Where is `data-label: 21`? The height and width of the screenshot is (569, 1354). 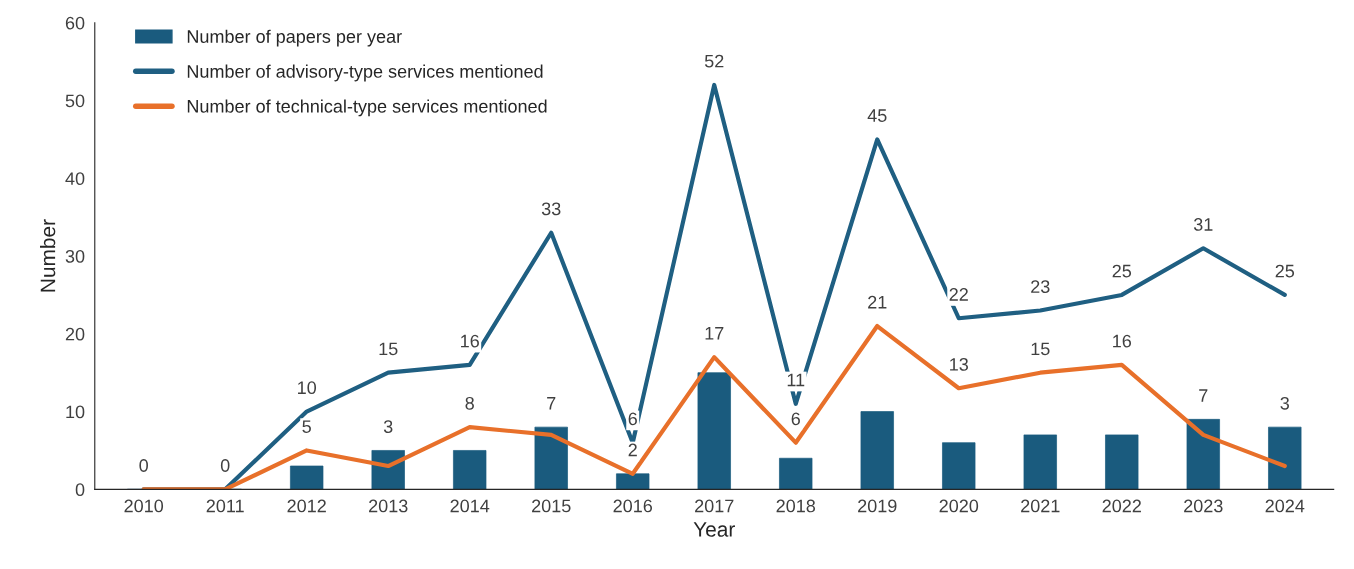 data-label: 21 is located at coordinates (877, 302).